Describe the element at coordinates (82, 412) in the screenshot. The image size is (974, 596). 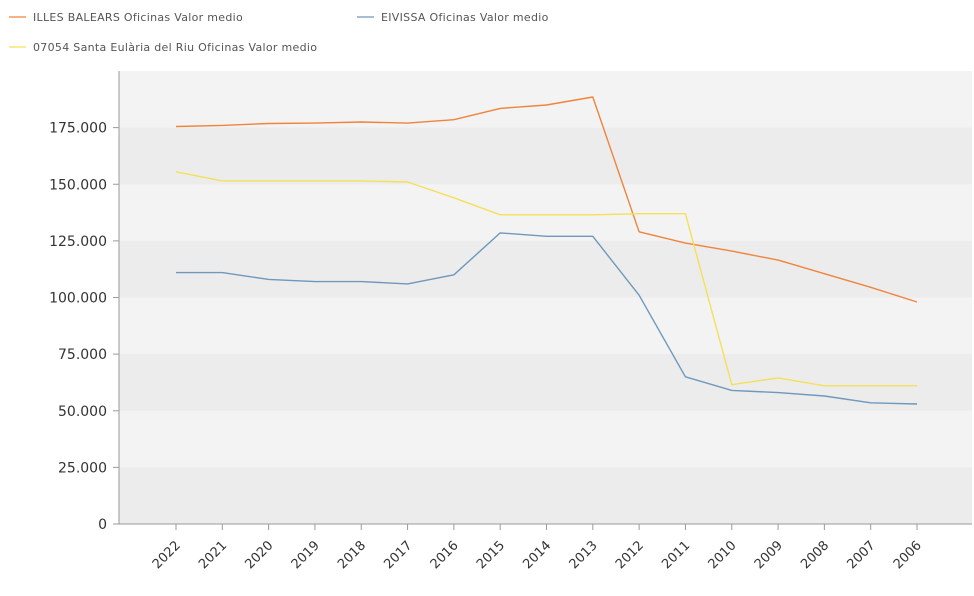
I see `y-tick-label: 50.000` at that location.